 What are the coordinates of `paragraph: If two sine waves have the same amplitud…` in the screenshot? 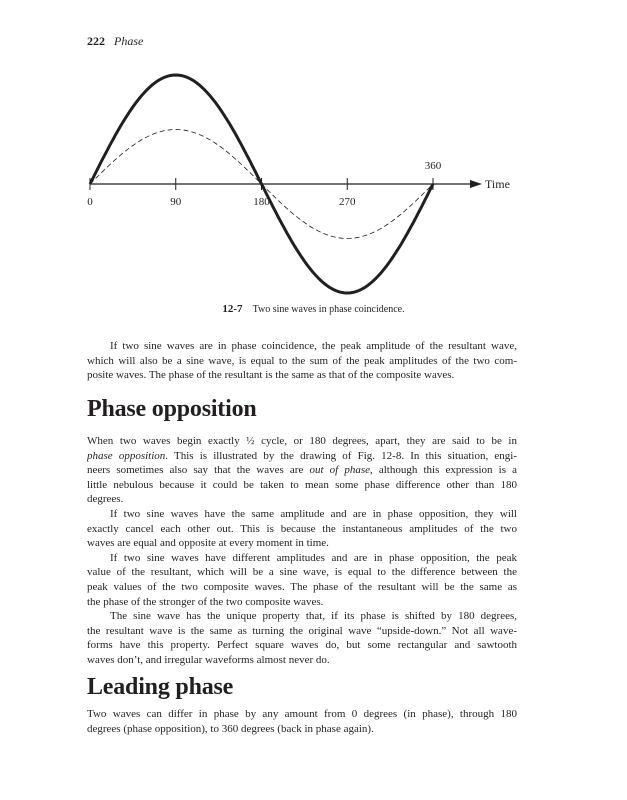 It's located at (302, 529).